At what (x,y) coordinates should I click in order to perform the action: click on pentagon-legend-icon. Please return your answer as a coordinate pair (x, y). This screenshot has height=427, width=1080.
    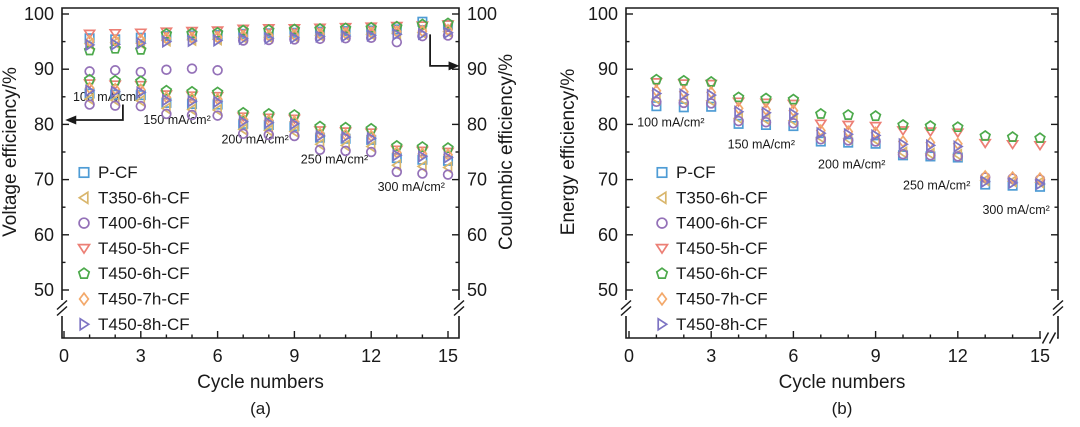
    Looking at the image, I should click on (84, 273).